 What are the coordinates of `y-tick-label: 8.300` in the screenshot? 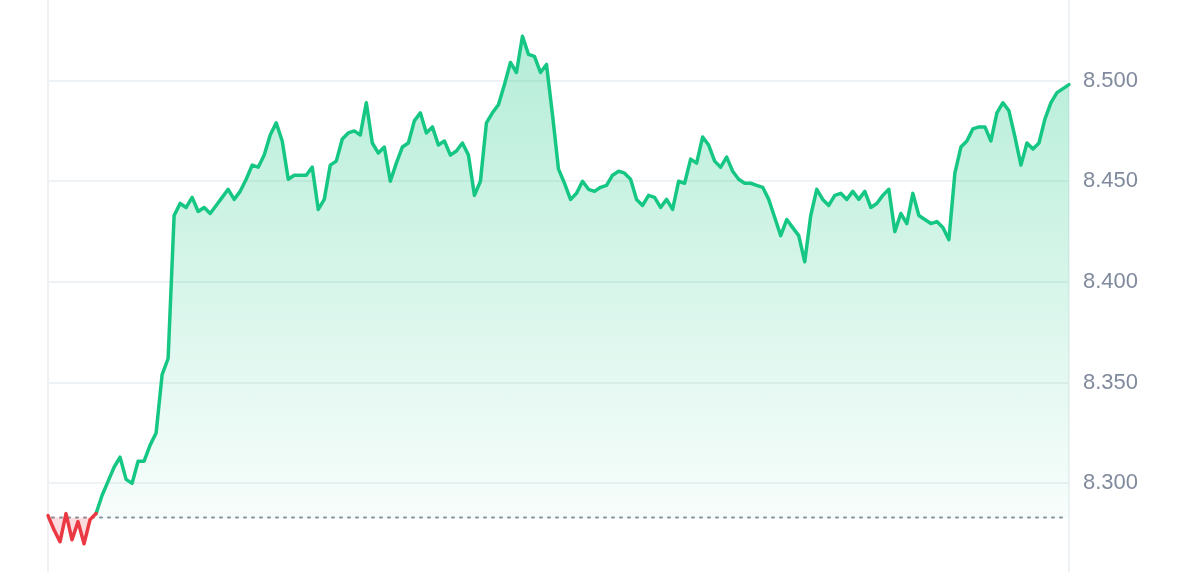 It's located at (1111, 482).